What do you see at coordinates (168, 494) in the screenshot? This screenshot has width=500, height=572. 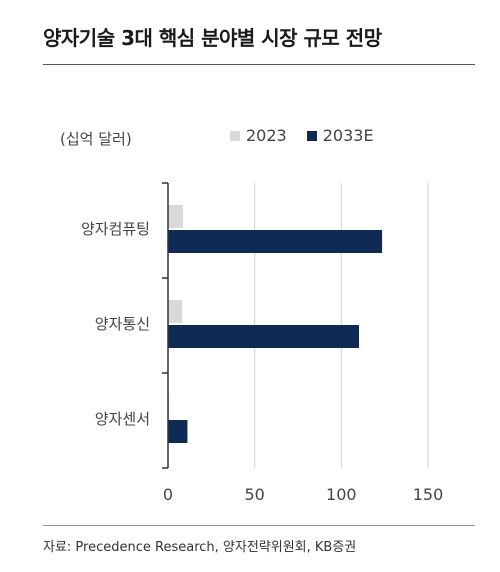 I see `x-tick-label-0: 0` at bounding box center [168, 494].